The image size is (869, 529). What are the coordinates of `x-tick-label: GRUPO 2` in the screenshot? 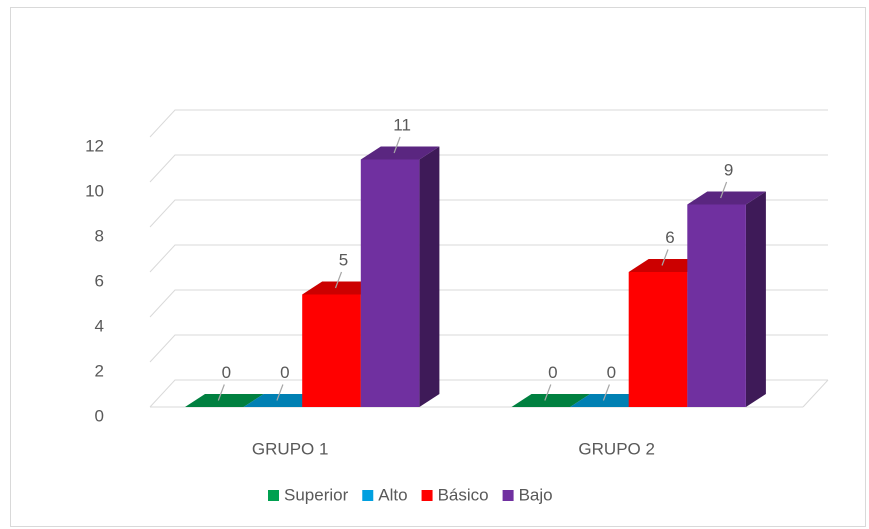 It's located at (616, 448).